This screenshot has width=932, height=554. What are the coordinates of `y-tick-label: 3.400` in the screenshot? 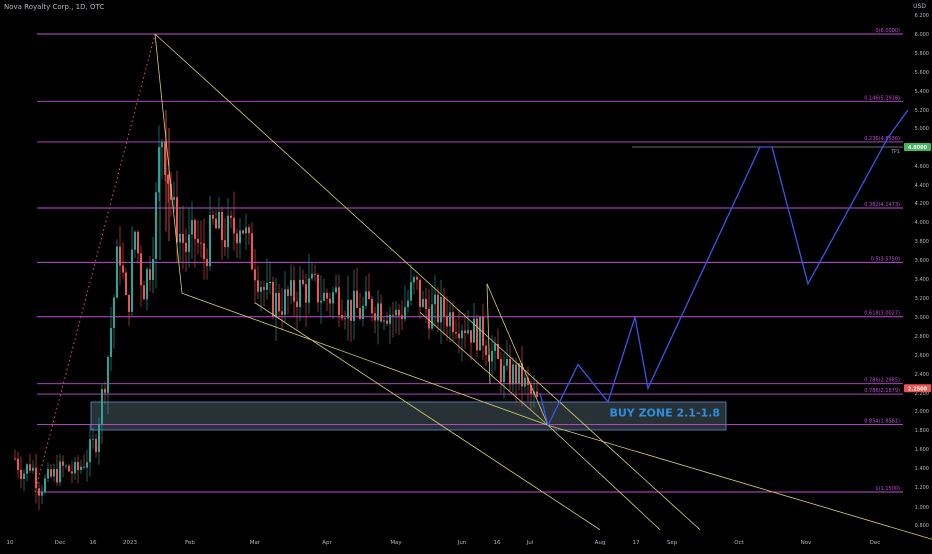 It's located at (922, 280).